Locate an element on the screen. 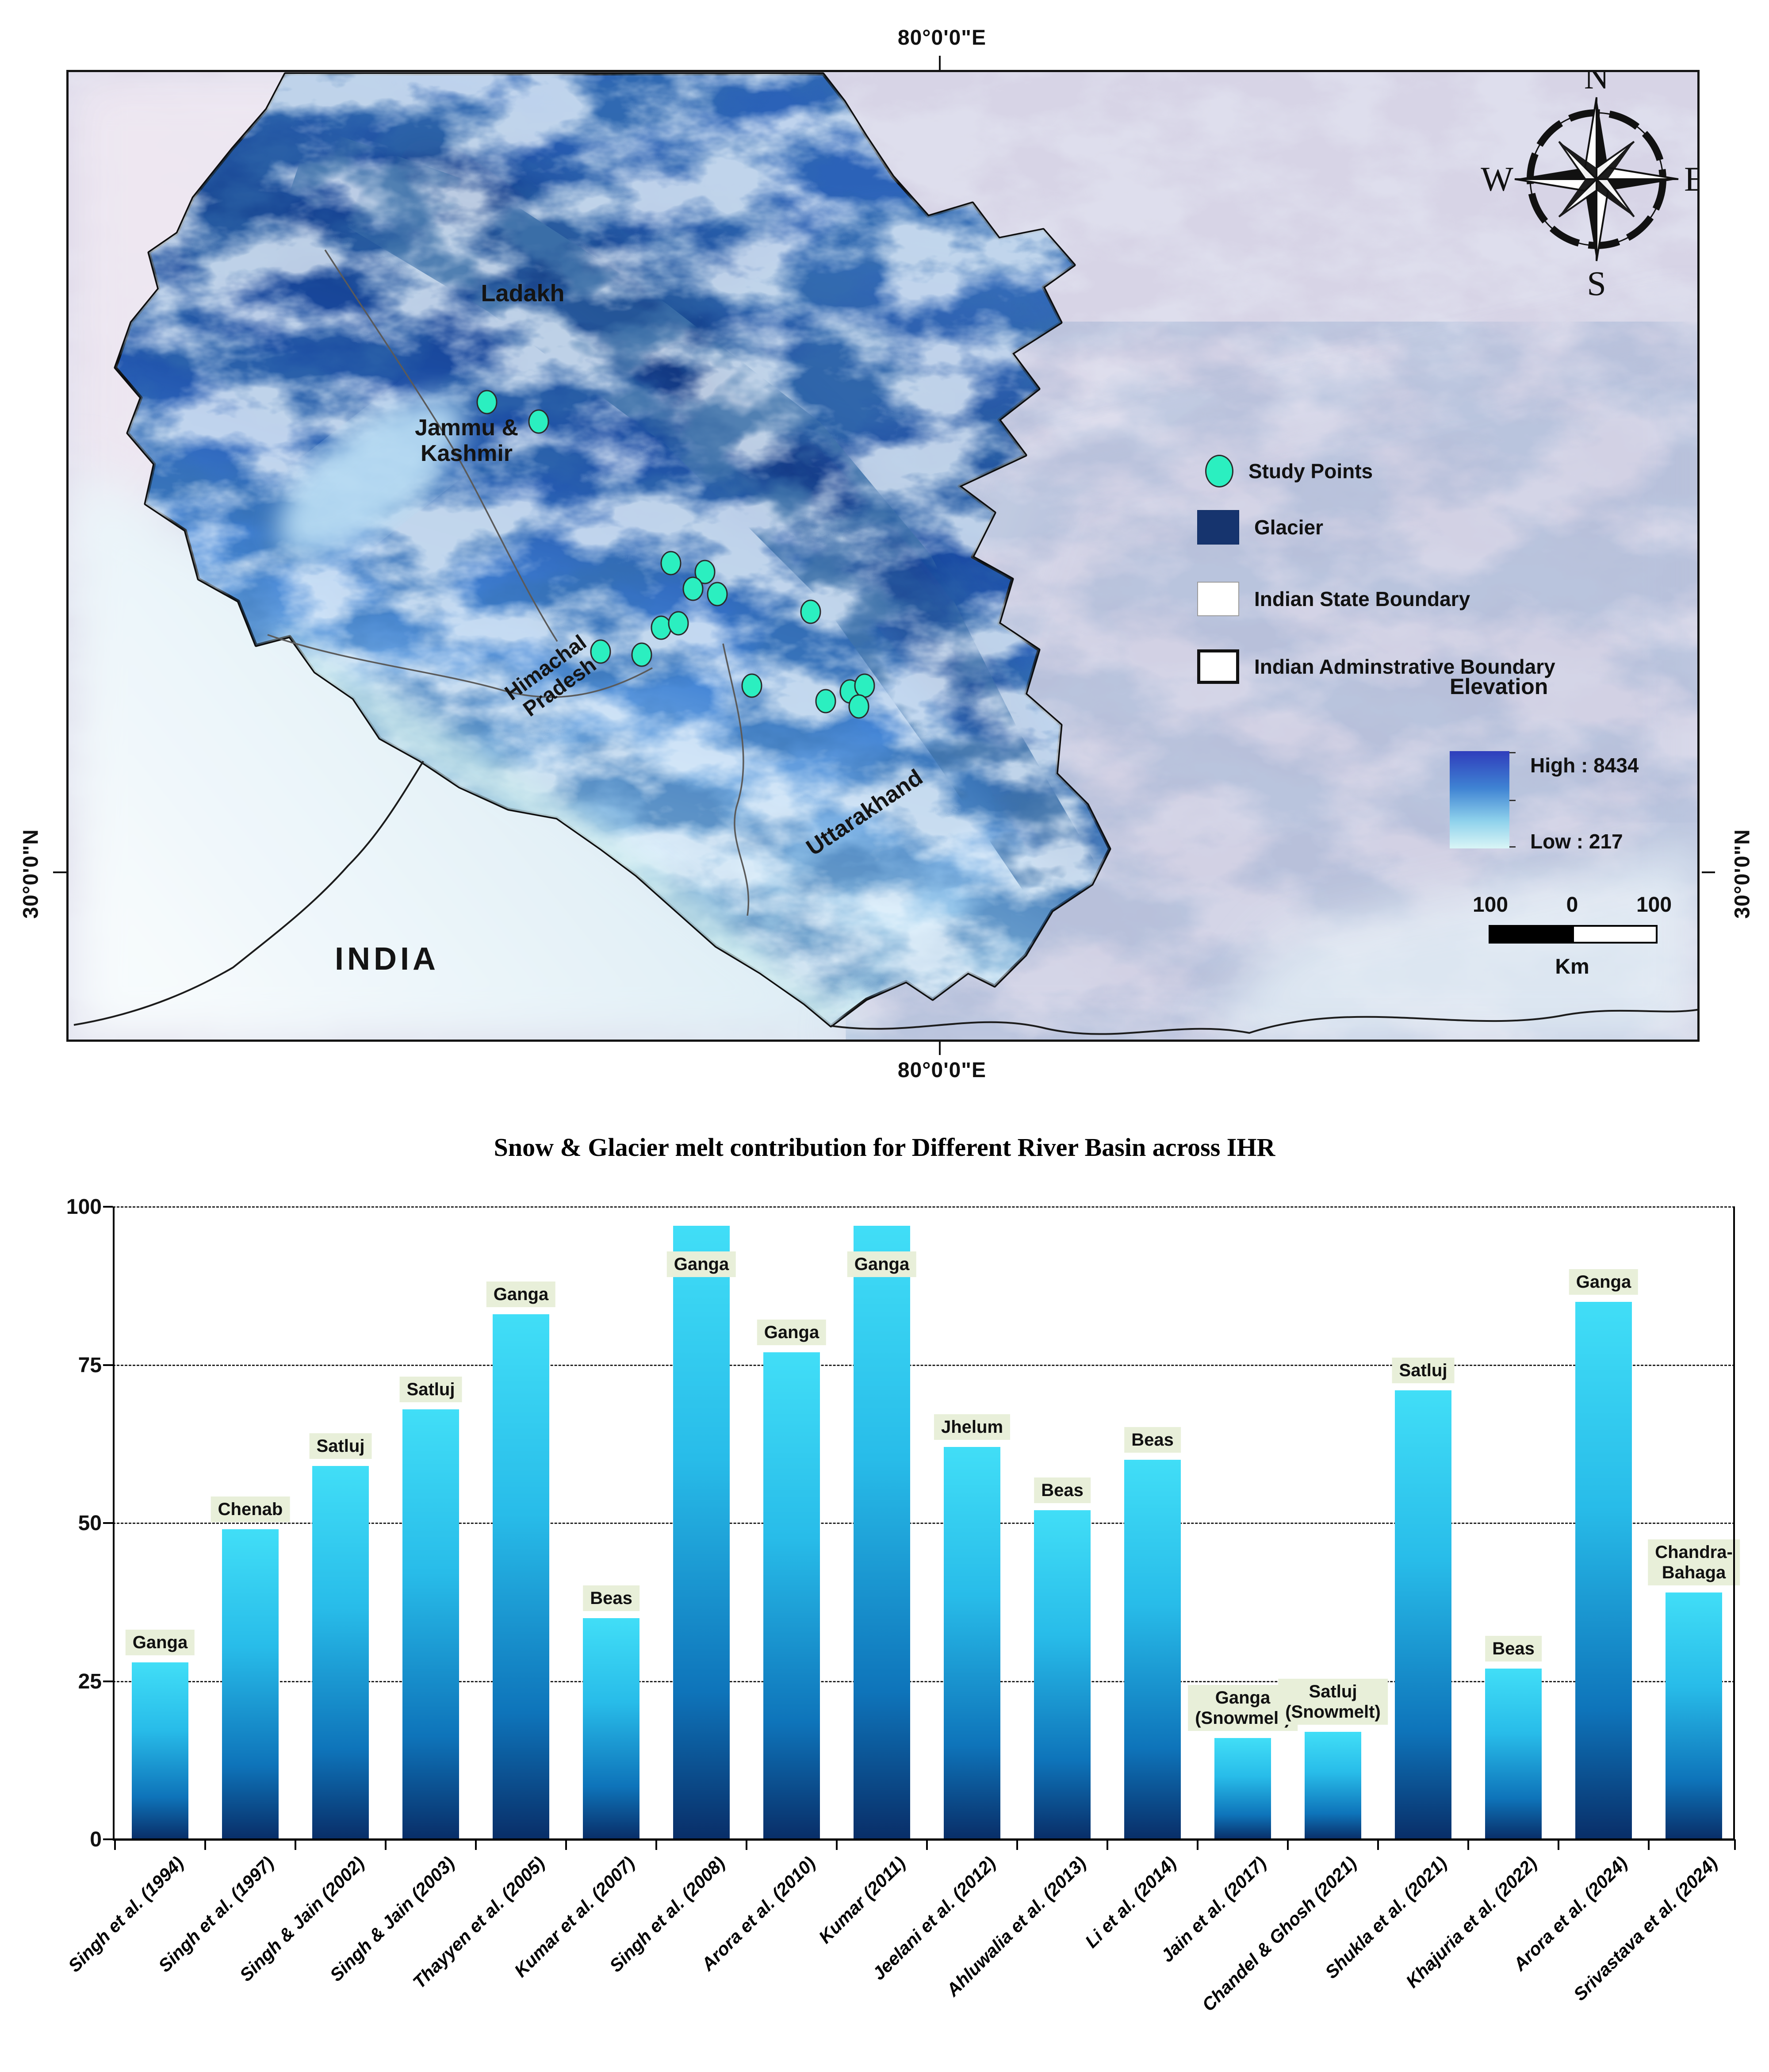 Image resolution: width=1769 pixels, height=2072 pixels. map-top-coordinate: 80°0'0"E is located at coordinates (942, 38).